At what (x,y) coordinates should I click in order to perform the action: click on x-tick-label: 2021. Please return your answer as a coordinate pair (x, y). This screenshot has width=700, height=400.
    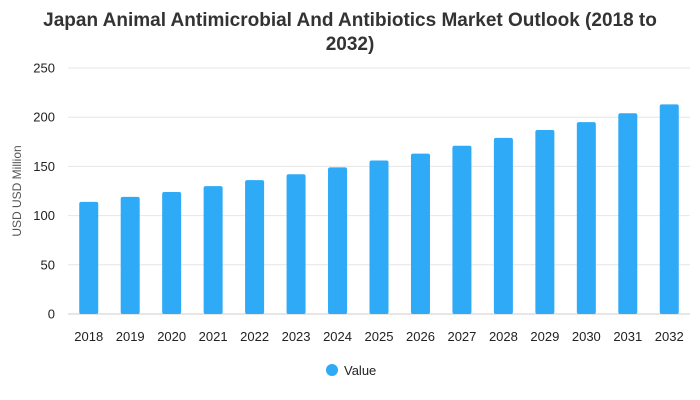
    Looking at the image, I should click on (213, 336).